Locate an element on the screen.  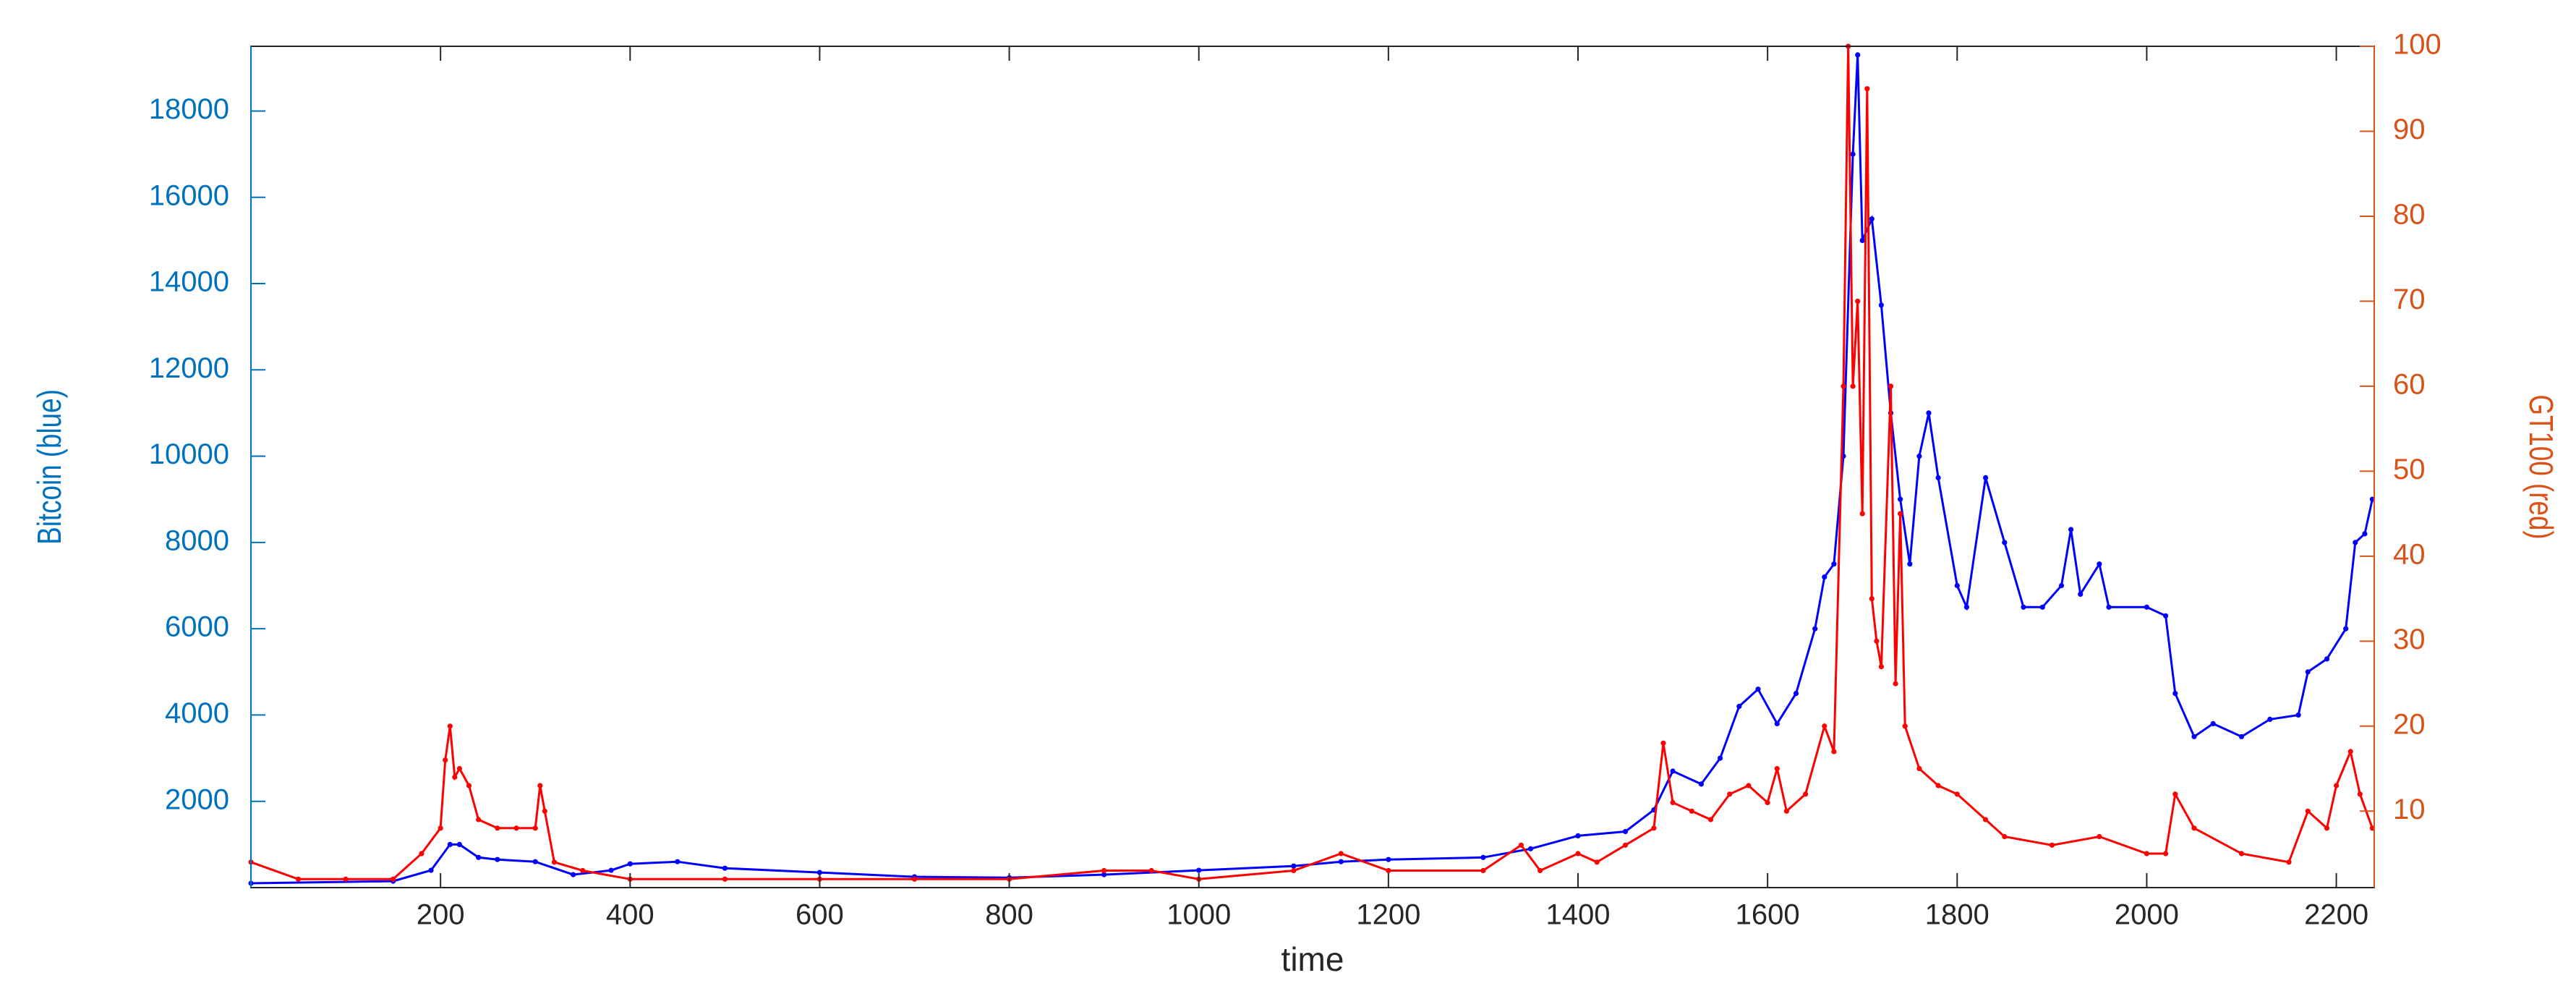
x-tick-label: 1600 is located at coordinates (1768, 915).